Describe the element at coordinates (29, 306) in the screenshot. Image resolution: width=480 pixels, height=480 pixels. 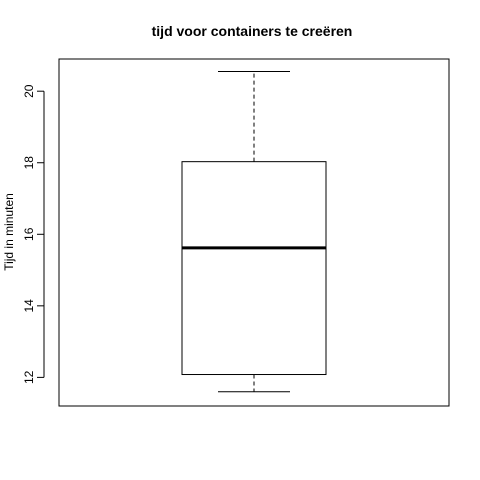
I see `y-tick-label: 14` at that location.